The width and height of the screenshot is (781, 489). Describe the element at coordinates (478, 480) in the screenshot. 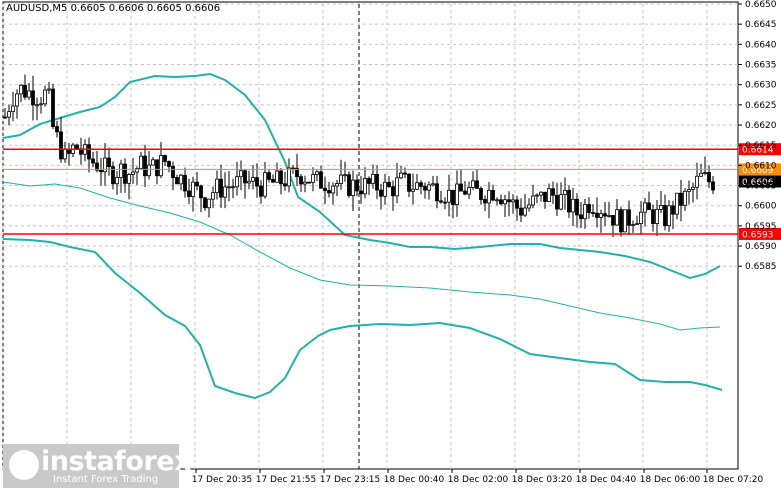

I see `time-tick-label: 18 Dec 02:00` at that location.